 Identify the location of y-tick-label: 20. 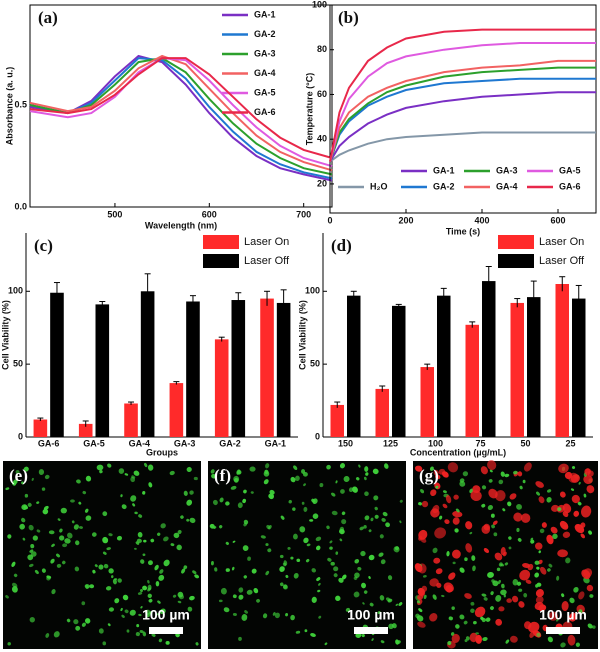
(322, 183).